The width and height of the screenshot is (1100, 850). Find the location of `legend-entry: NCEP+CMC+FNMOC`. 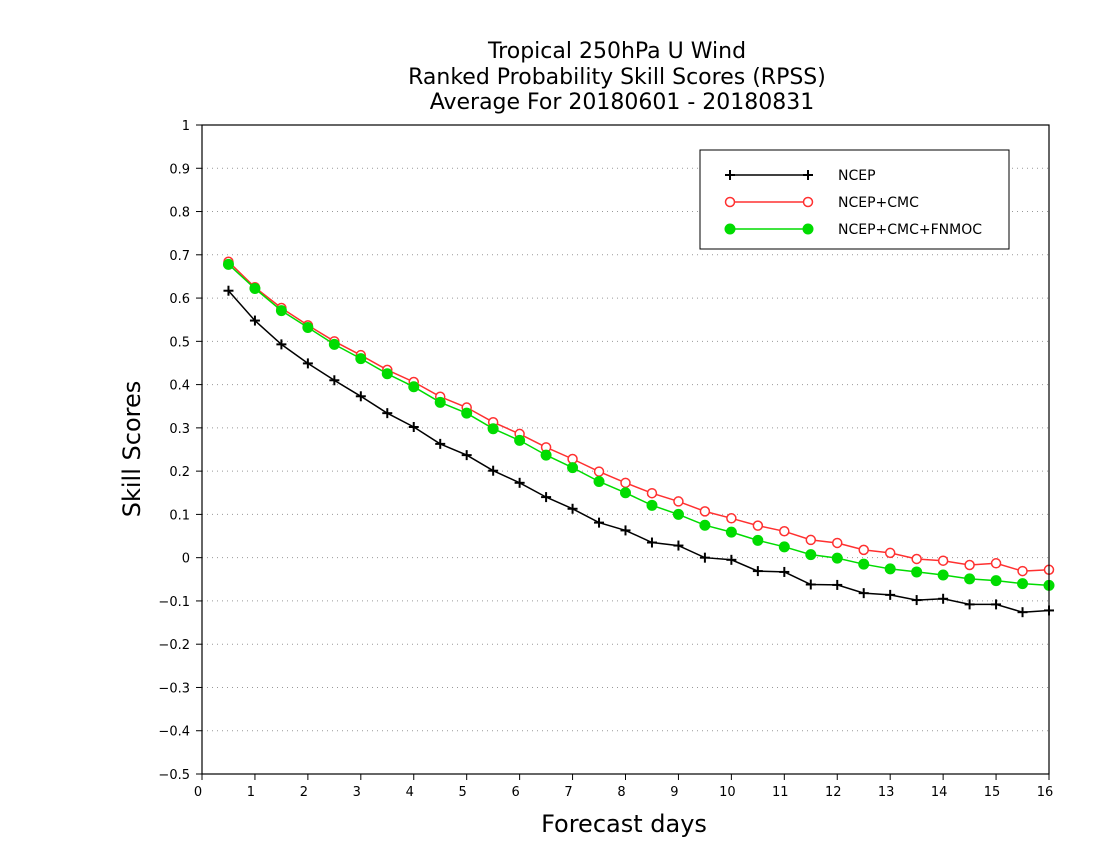

legend-entry: NCEP+CMC+FNMOC is located at coordinates (853, 230).